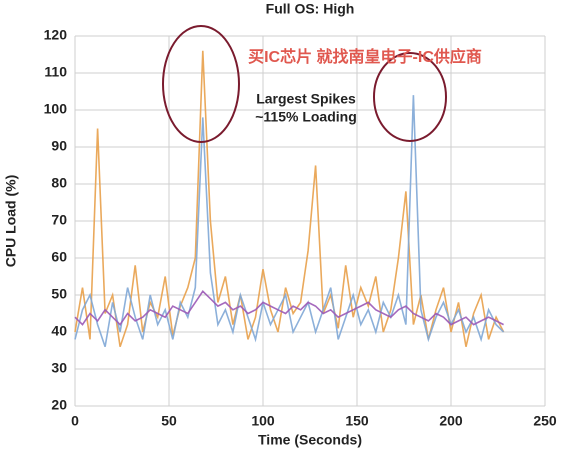  What do you see at coordinates (59, 220) in the screenshot?
I see `y-tick-label: 70` at bounding box center [59, 220].